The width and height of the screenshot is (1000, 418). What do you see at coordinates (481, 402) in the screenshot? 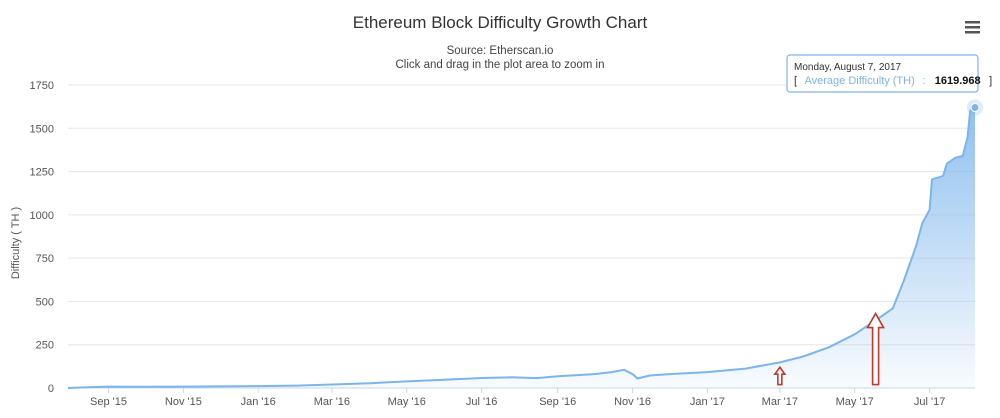
I see `x-tick-label: Jul '16` at bounding box center [481, 402].